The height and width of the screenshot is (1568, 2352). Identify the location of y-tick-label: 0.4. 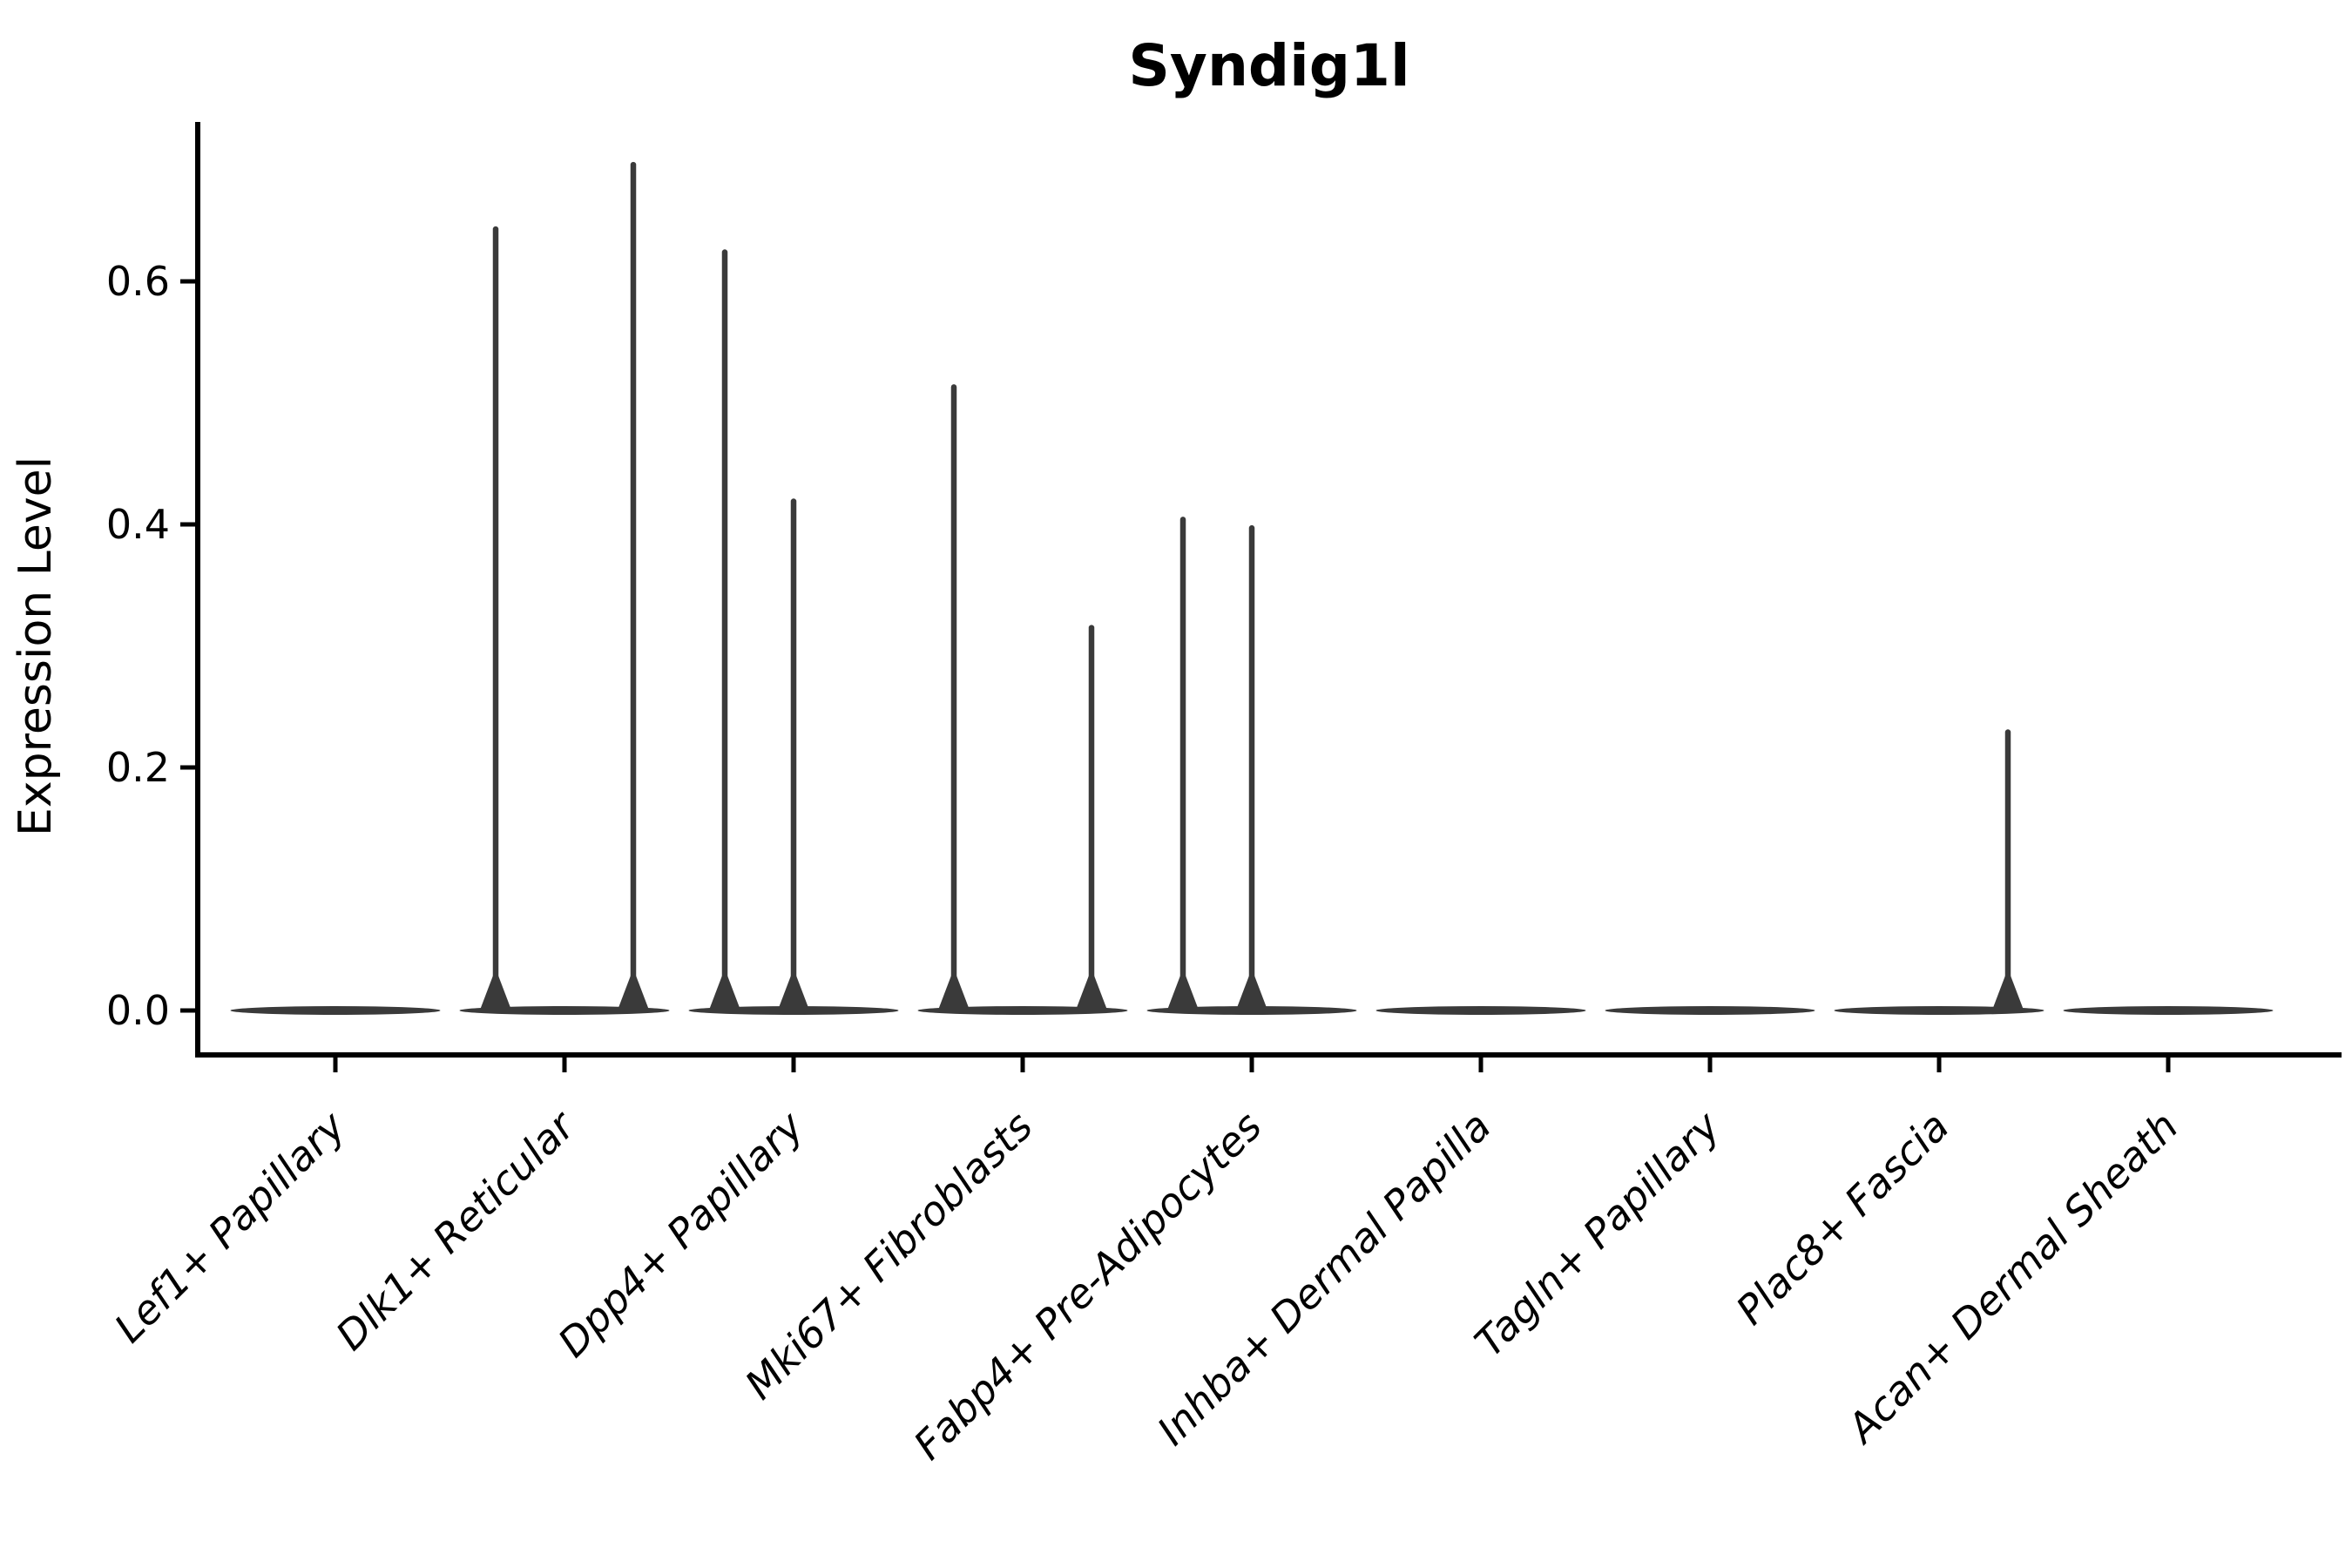
(138, 524).